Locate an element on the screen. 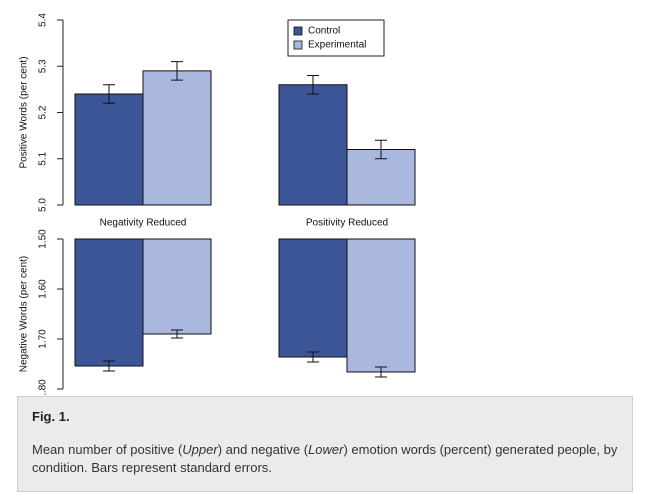 The height and width of the screenshot is (502, 650). caption-label: Fig. 1. is located at coordinates (51, 416).